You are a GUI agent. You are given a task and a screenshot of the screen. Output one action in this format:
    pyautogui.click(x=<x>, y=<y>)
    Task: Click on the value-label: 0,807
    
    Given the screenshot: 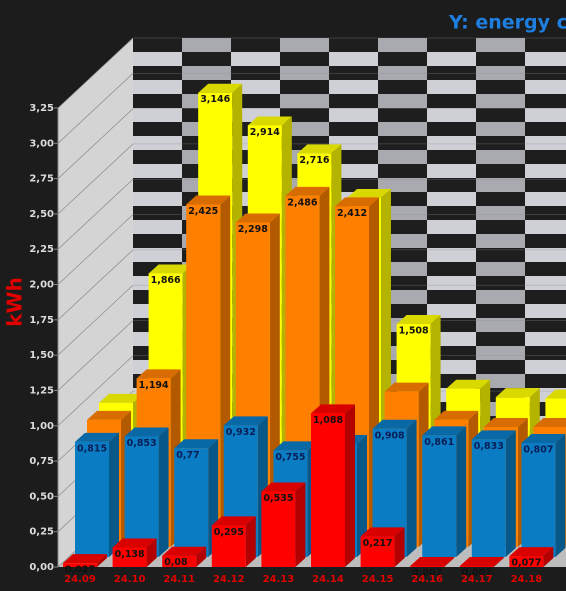 What is the action you would take?
    pyautogui.click(x=538, y=450)
    